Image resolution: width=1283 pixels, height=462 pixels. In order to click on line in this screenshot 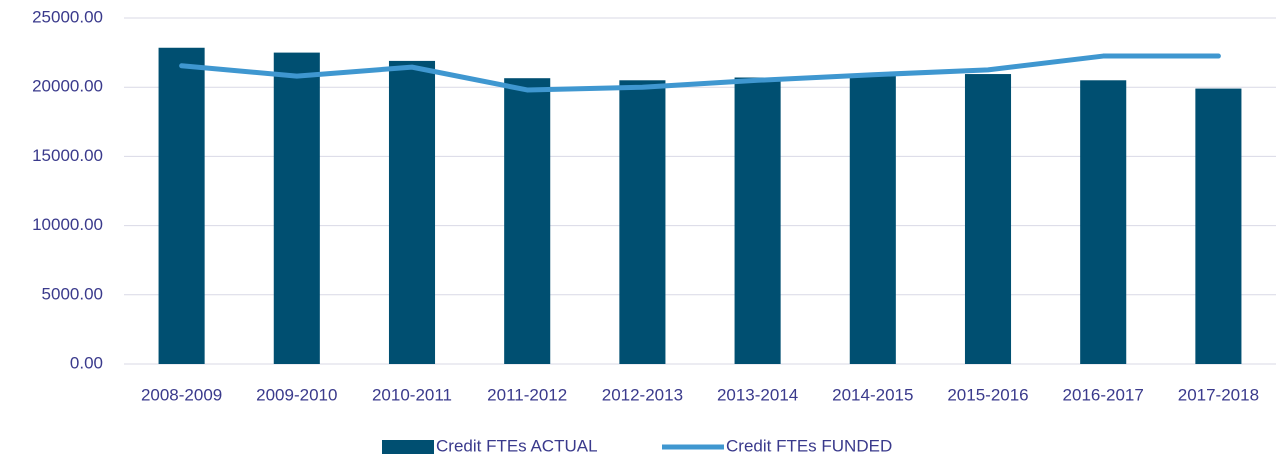, I will do `click(700, 73)`.